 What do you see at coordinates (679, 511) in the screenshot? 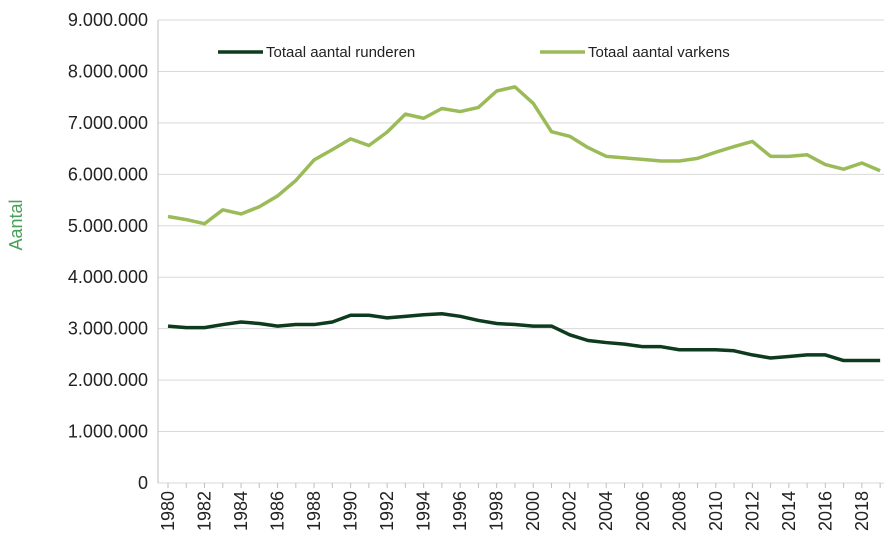
I see `x-tick-label: 2008` at bounding box center [679, 511].